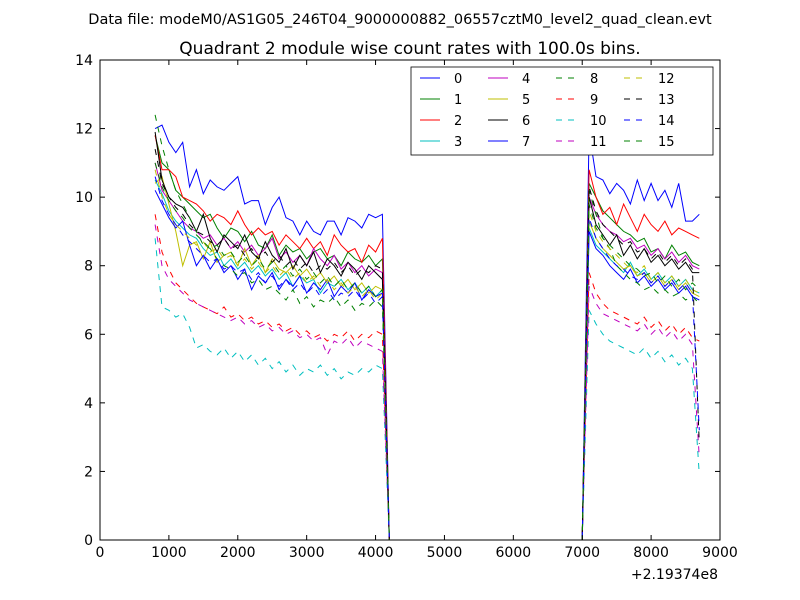 The height and width of the screenshot is (600, 800). I want to click on x-tick-label: 8000, so click(651, 553).